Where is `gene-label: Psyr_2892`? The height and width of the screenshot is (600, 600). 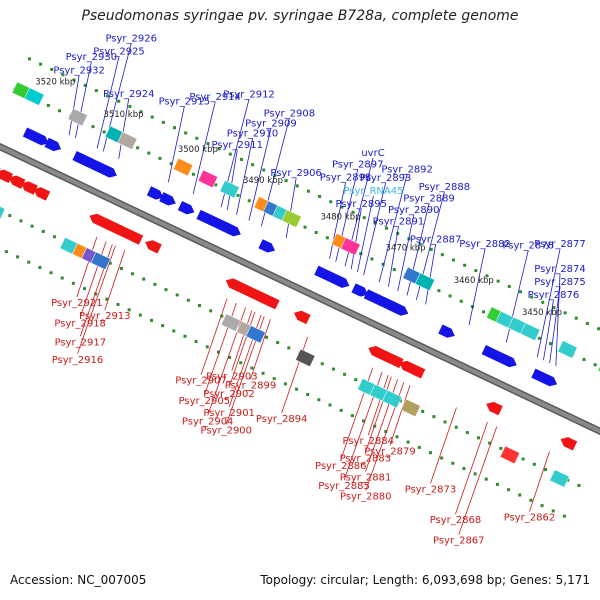
gene-label: Psyr_2892 is located at coordinates (407, 169).